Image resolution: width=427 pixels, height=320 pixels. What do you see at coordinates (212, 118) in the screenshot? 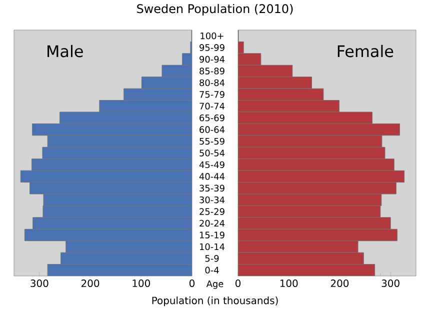
I see `y-tick-label: 65-69` at bounding box center [212, 118].